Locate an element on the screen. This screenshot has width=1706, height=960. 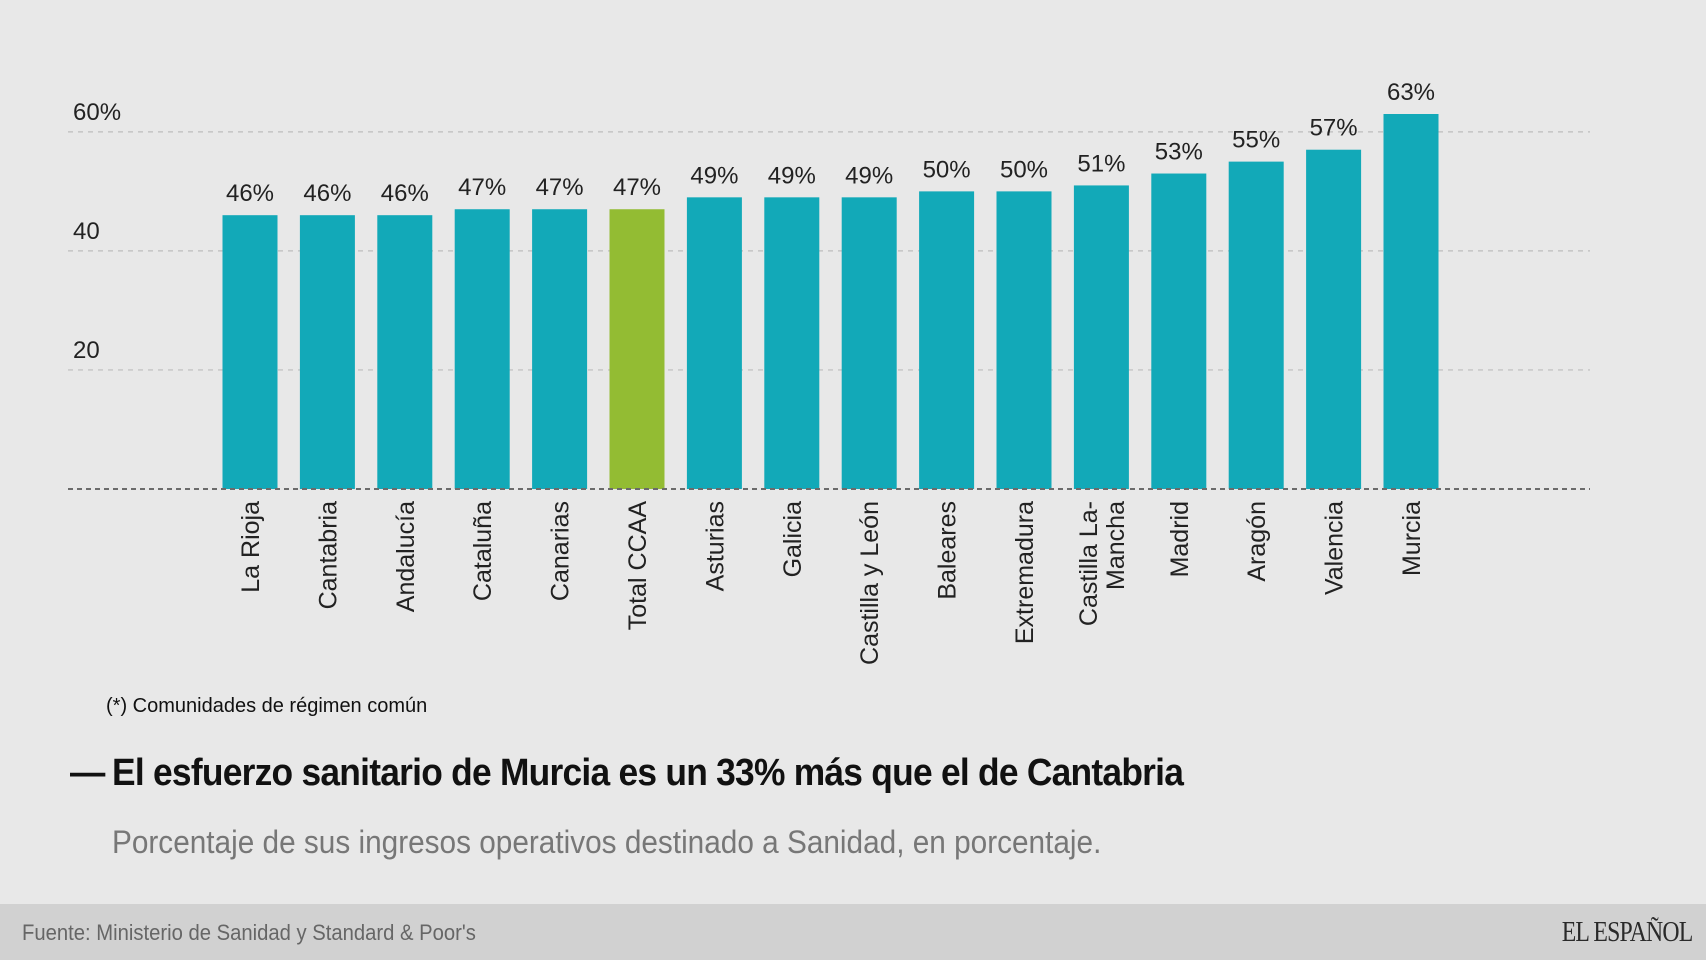
x-tick-label-line: Canarias is located at coordinates (561, 551).